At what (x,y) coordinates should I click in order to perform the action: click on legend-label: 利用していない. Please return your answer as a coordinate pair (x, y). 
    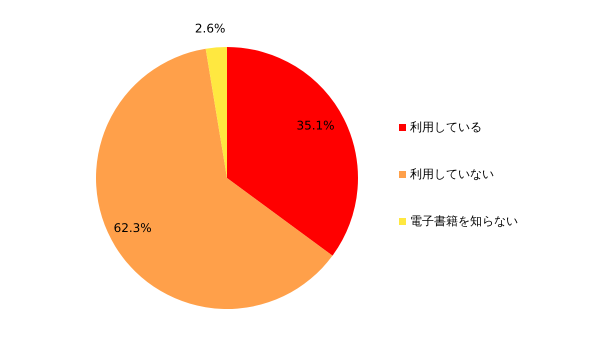
    Looking at the image, I should click on (452, 174).